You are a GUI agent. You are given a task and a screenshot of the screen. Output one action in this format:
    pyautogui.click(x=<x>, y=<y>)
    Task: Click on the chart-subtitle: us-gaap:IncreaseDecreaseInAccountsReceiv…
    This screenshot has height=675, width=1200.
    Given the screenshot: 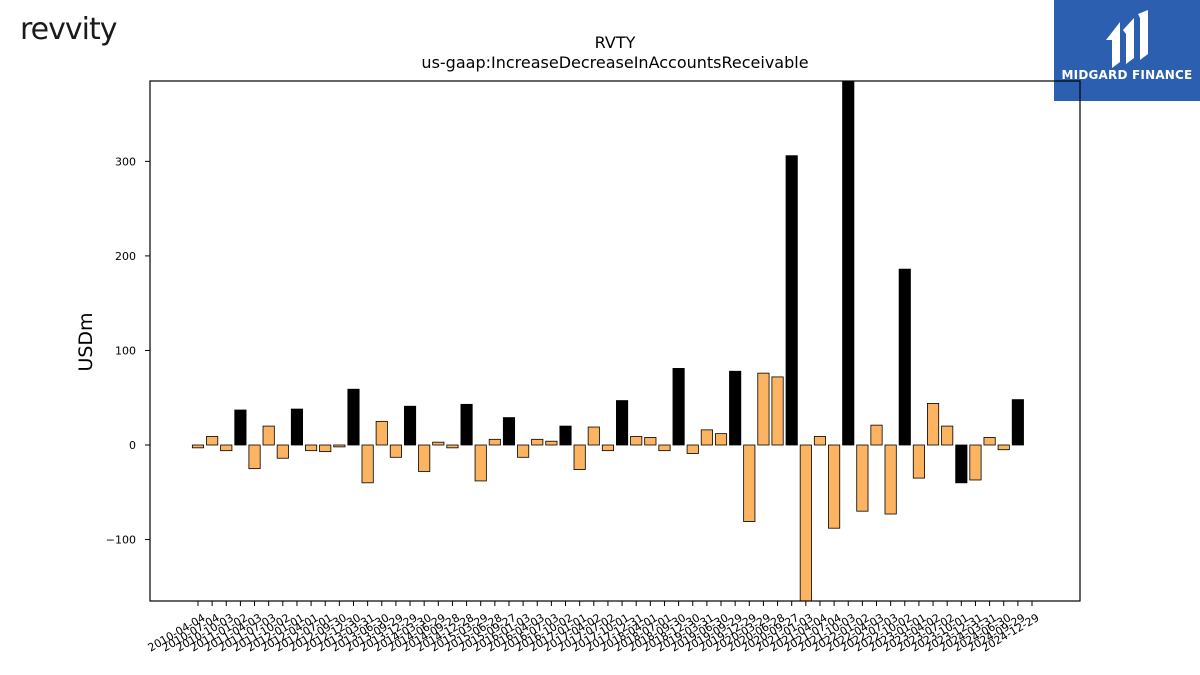 What is the action you would take?
    pyautogui.click(x=614, y=62)
    